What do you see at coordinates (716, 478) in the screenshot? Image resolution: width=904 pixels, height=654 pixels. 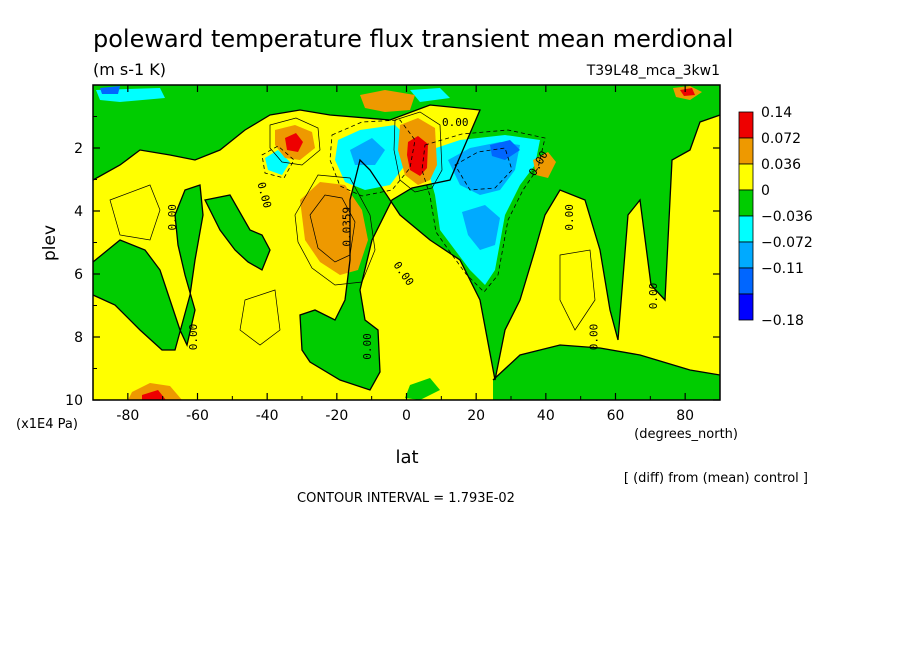 I see `annotation: [ (diff) from (mean) control ]` at bounding box center [716, 478].